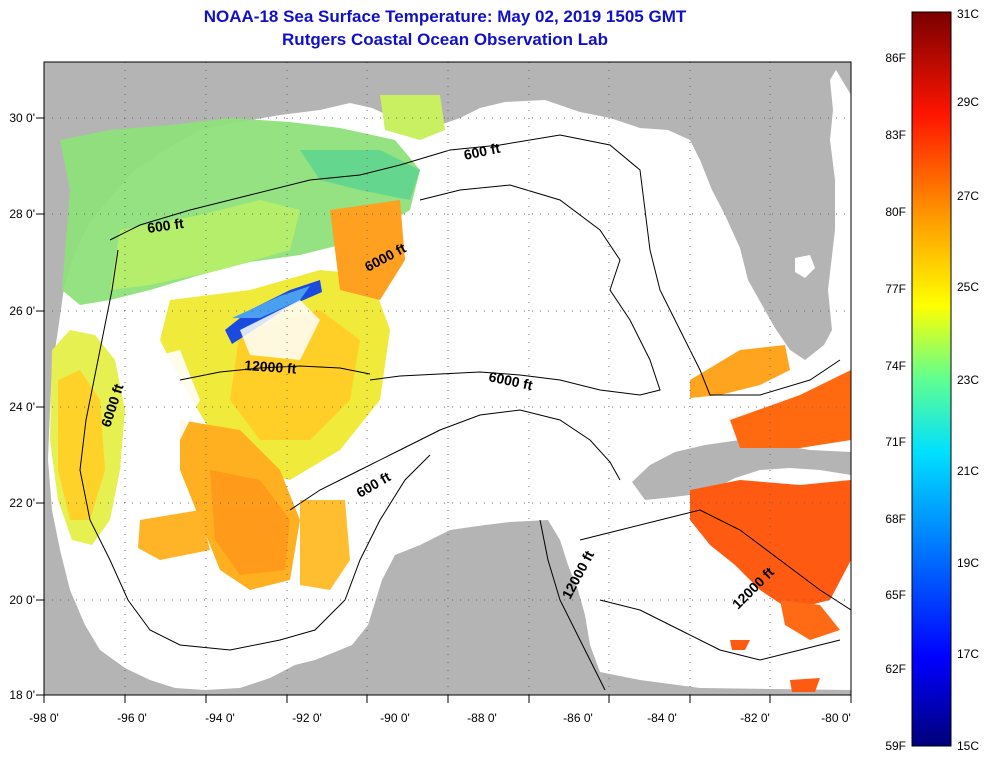  I want to click on contour-label-12000-central: 12000 ft, so click(270, 367).